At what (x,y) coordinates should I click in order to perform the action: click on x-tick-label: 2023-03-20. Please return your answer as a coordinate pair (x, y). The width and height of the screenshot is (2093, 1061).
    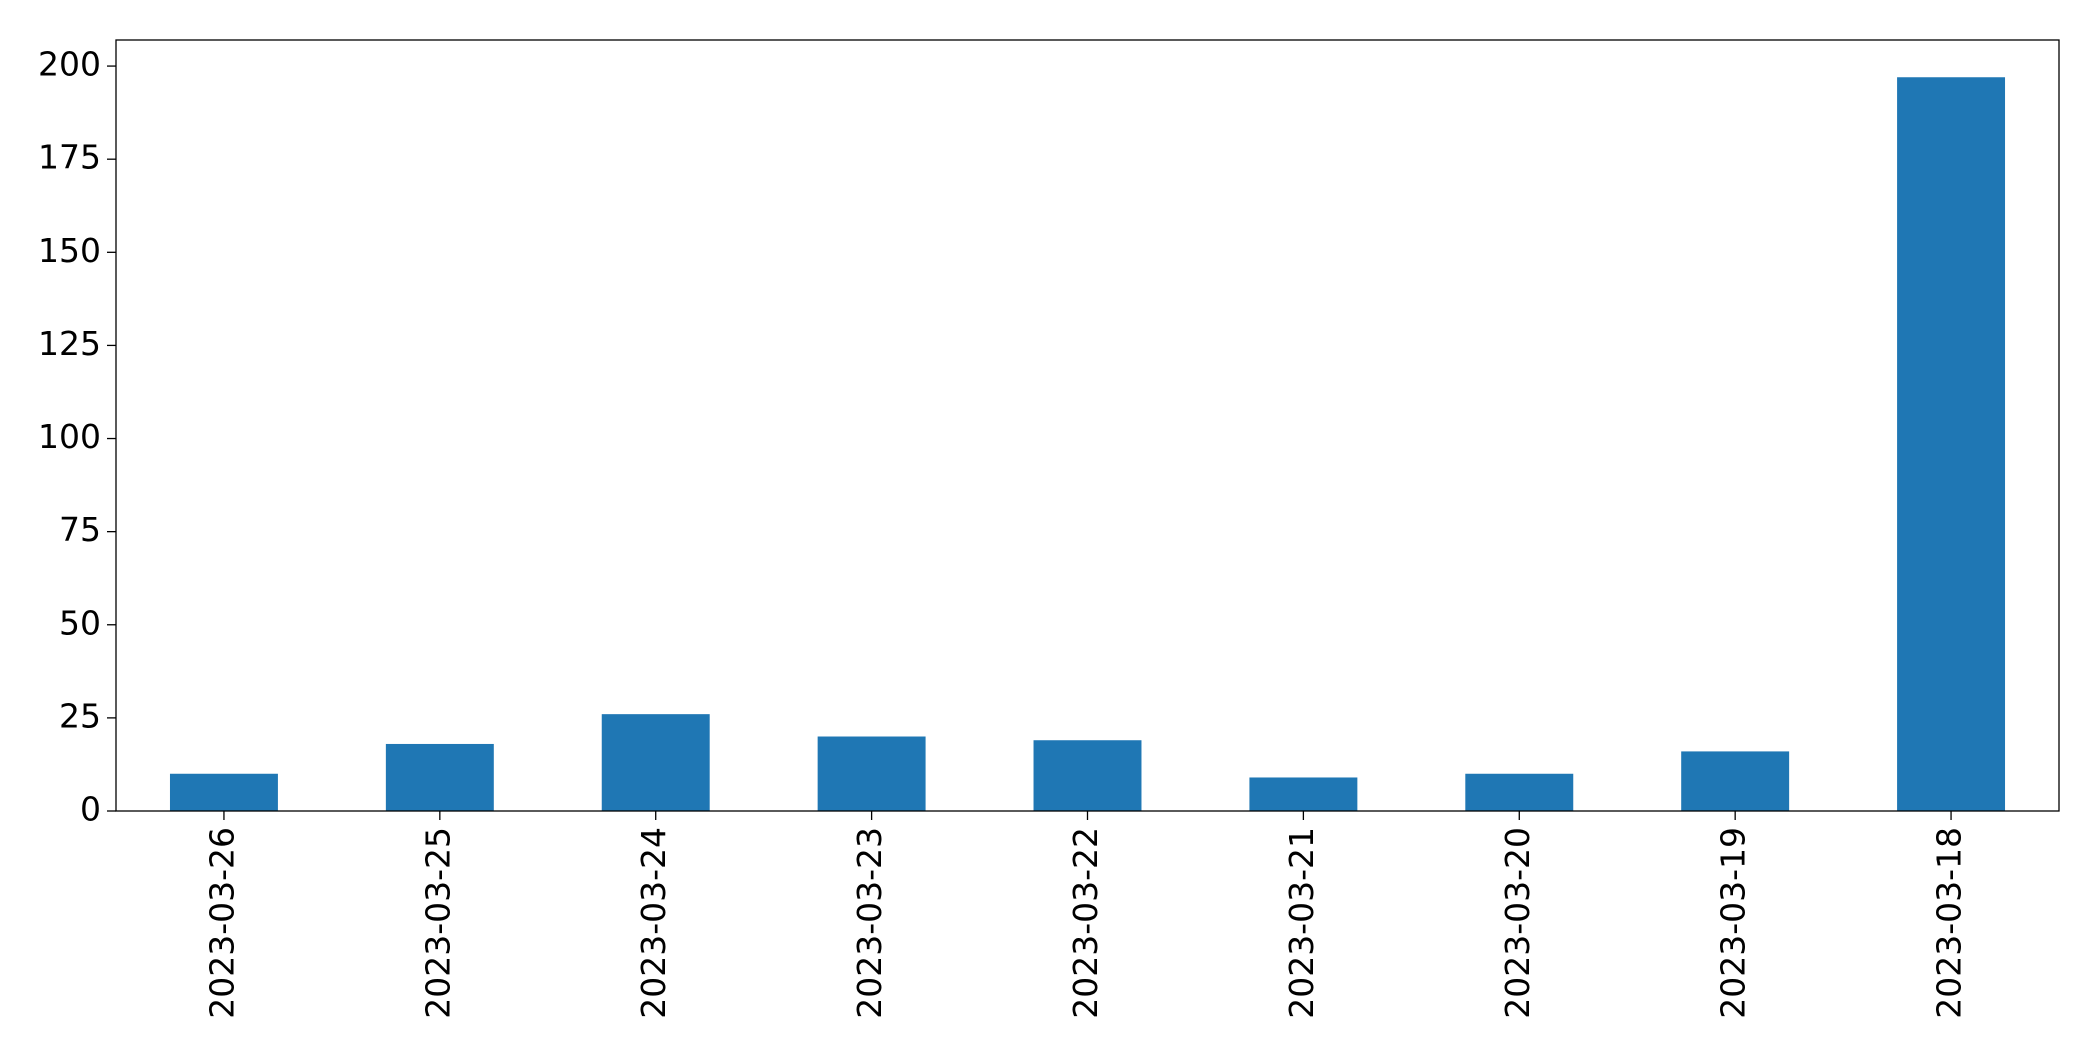
    Looking at the image, I should click on (1517, 923).